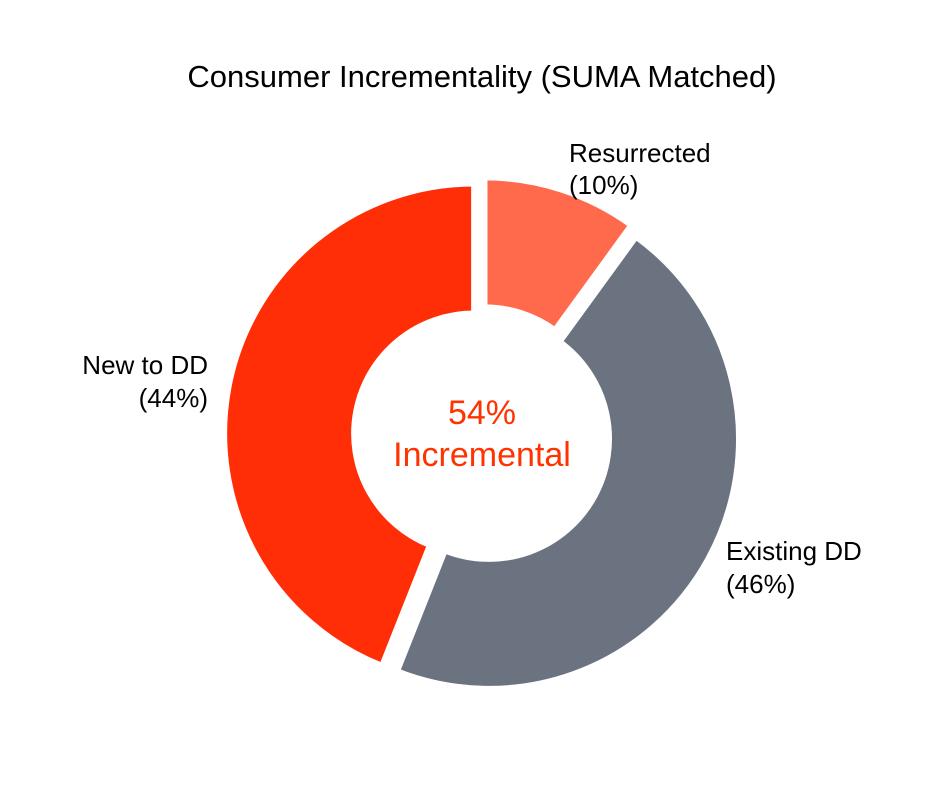 The width and height of the screenshot is (945, 804). I want to click on chart-title: Consumer Incrementality (SUMA Matched), so click(481, 76).